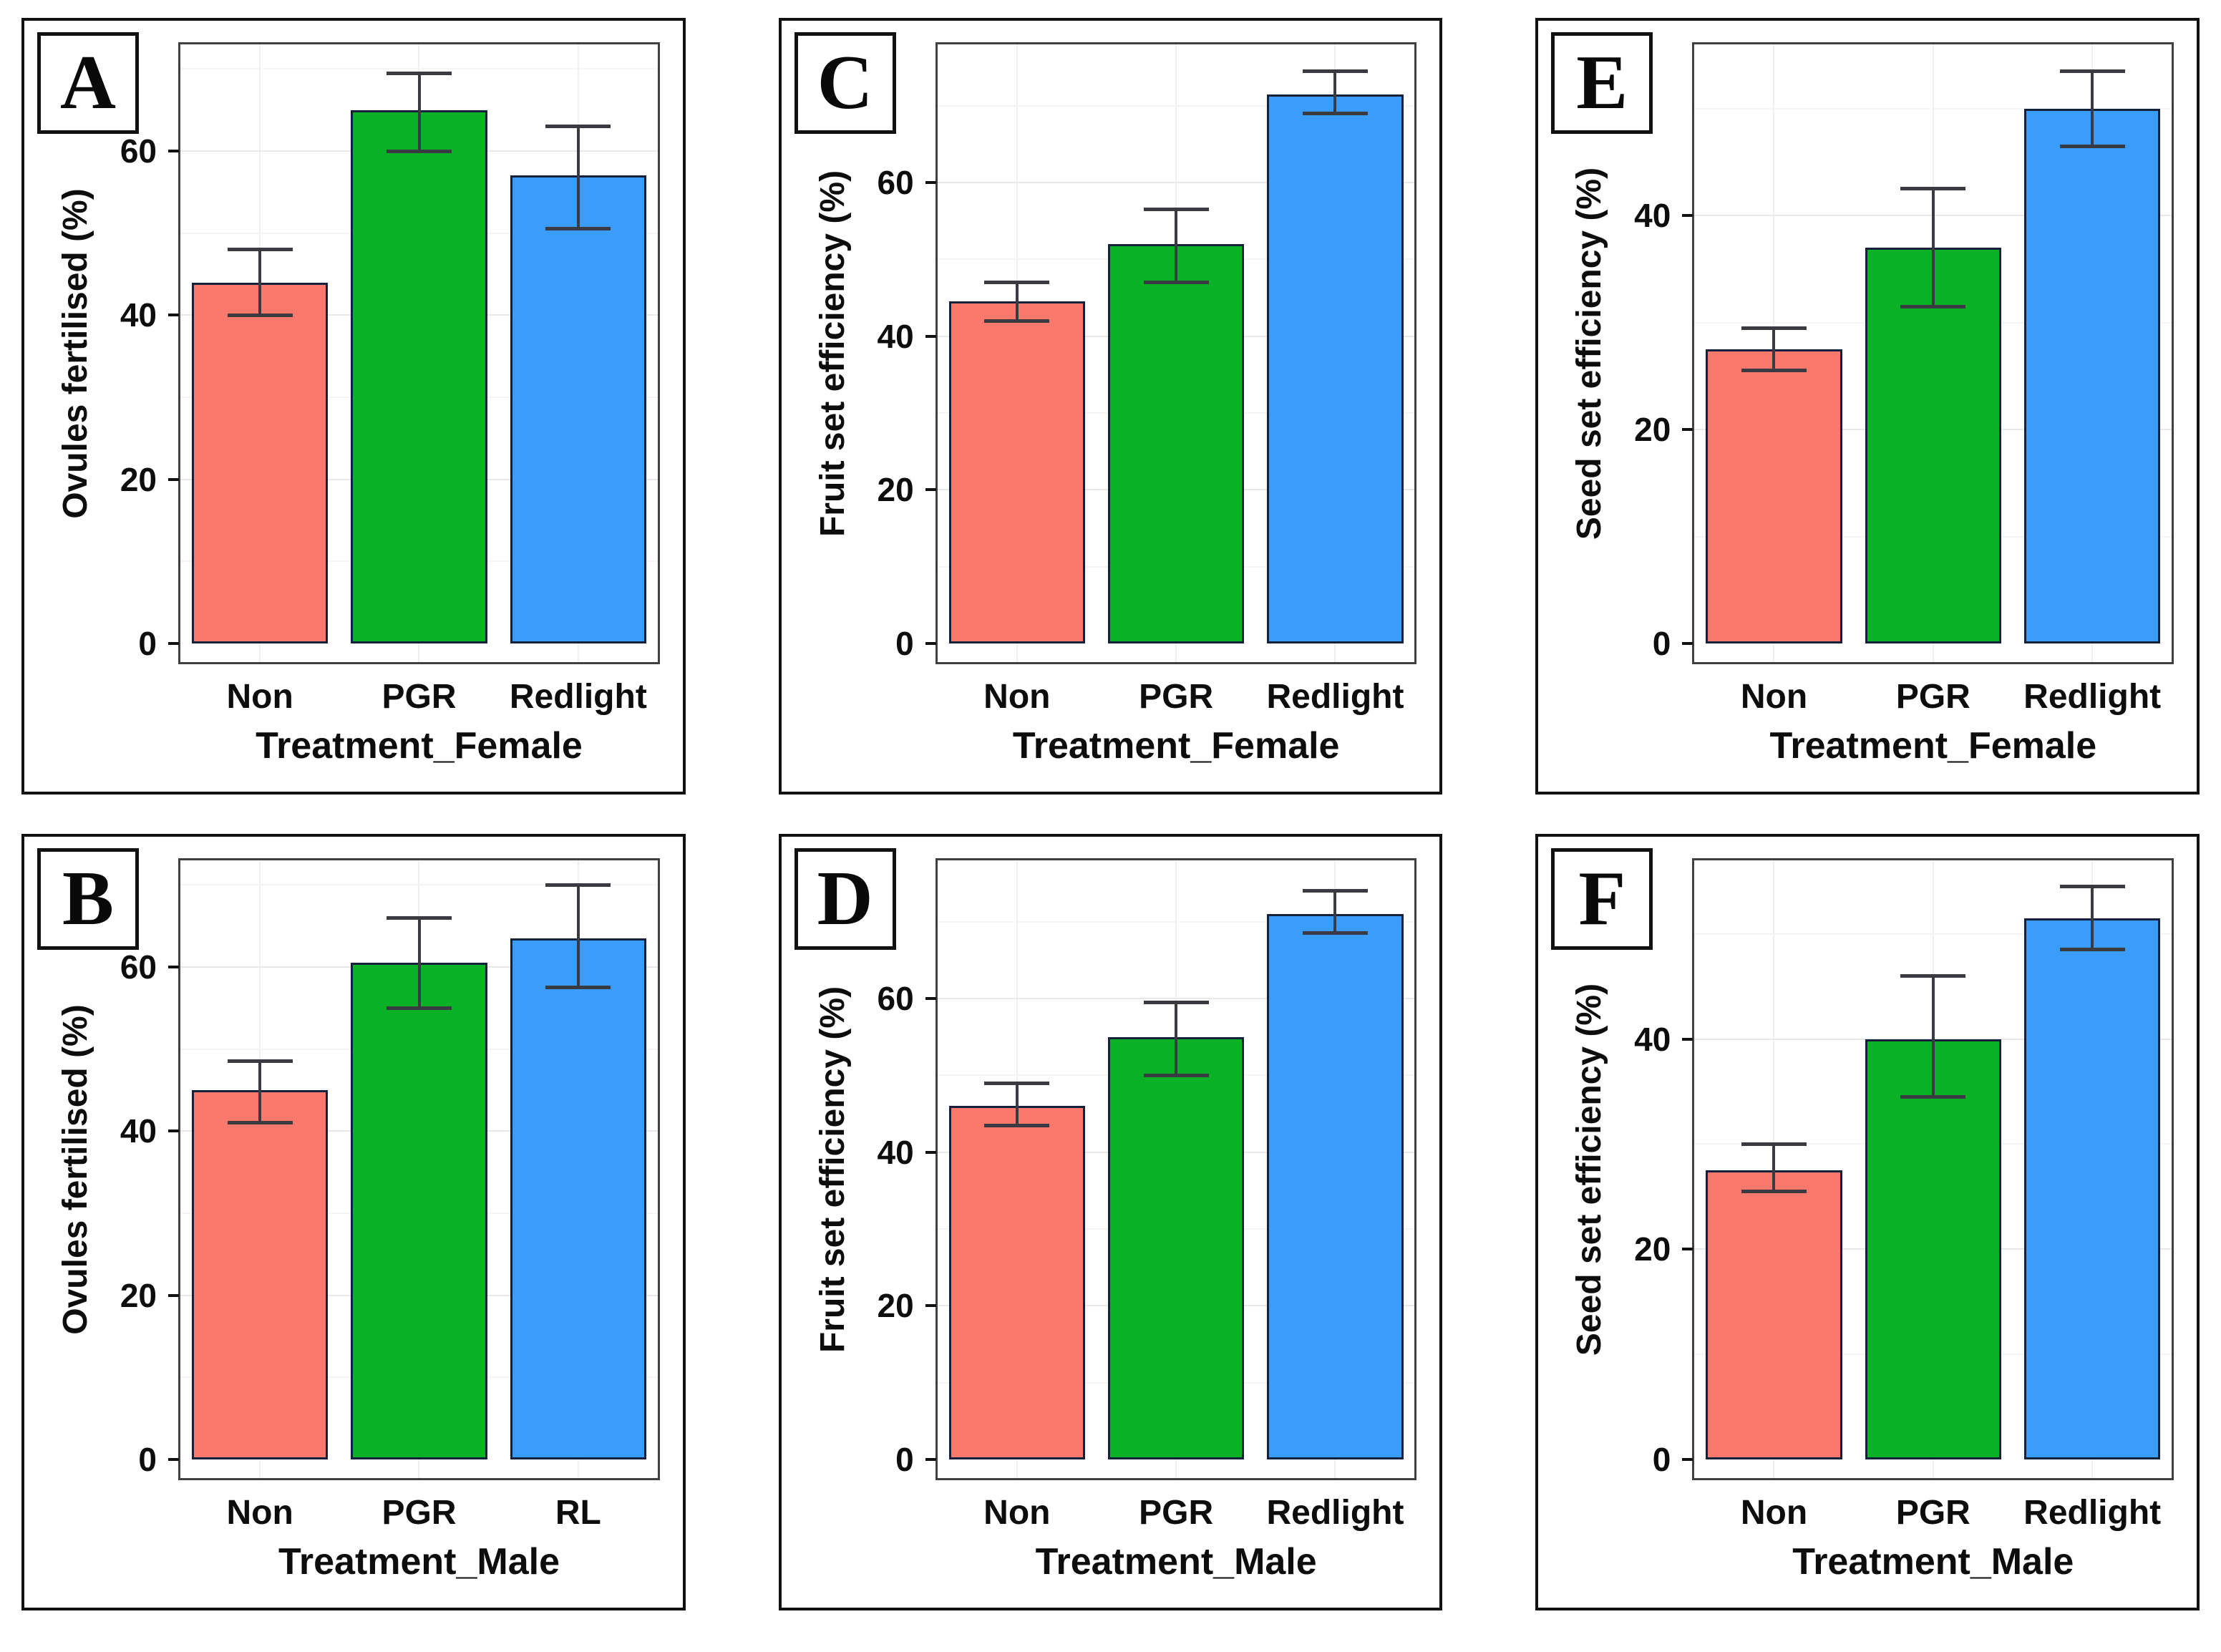  I want to click on panel-letter-box: A, so click(88, 83).